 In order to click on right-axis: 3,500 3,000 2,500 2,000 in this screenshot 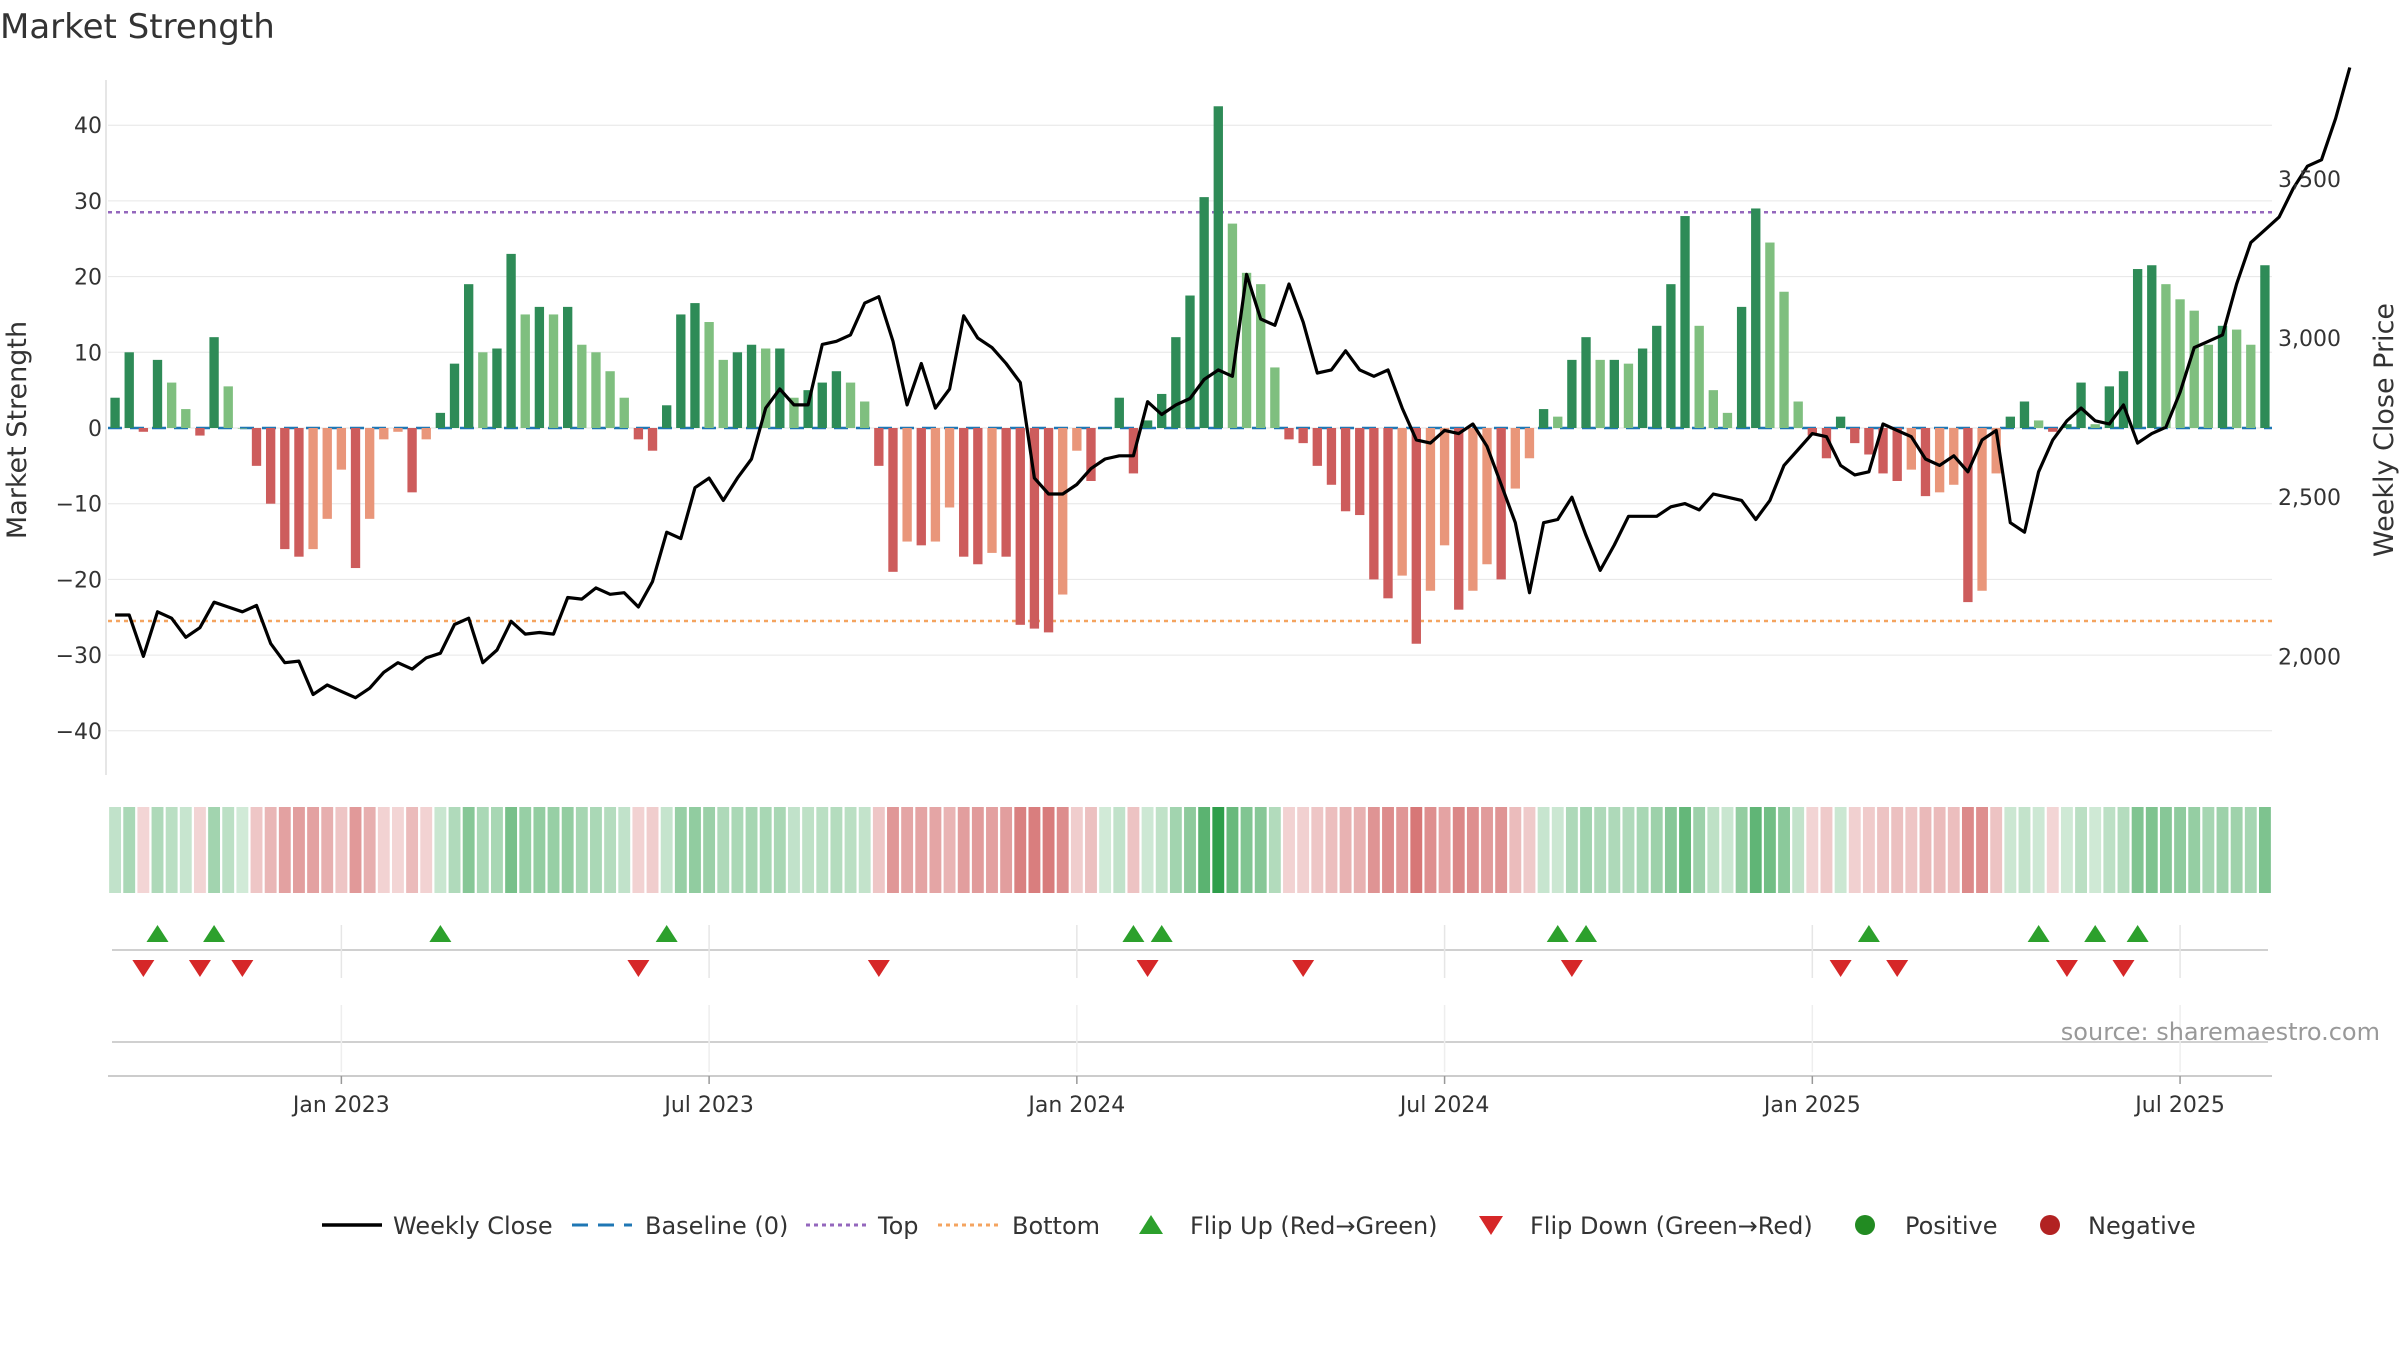, I will do `click(2309, 419)`.